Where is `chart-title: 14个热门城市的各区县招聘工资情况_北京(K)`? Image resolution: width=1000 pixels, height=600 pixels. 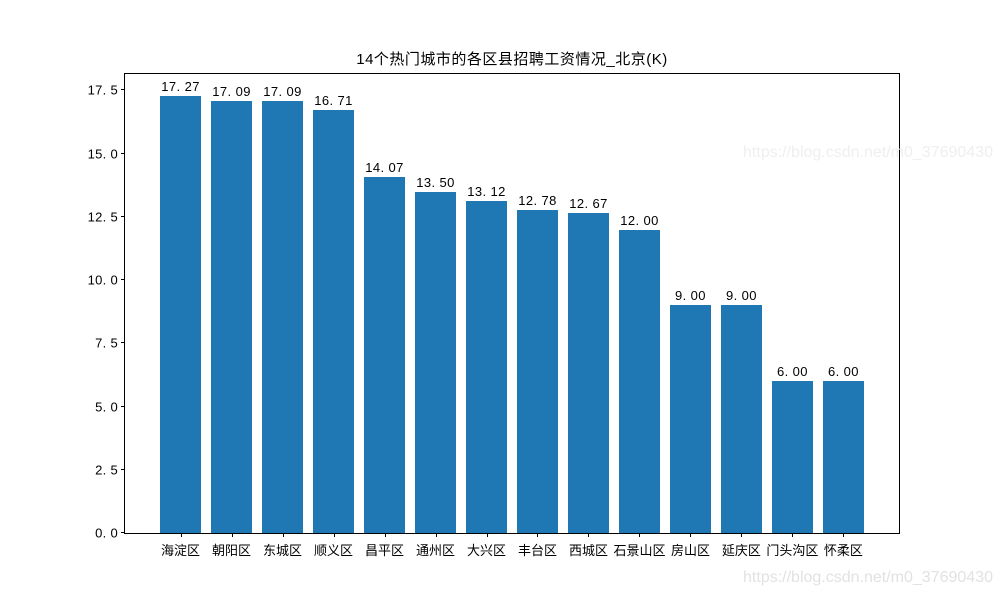
chart-title: 14个热门城市的各区县招聘工资情况_北京(K) is located at coordinates (512, 59).